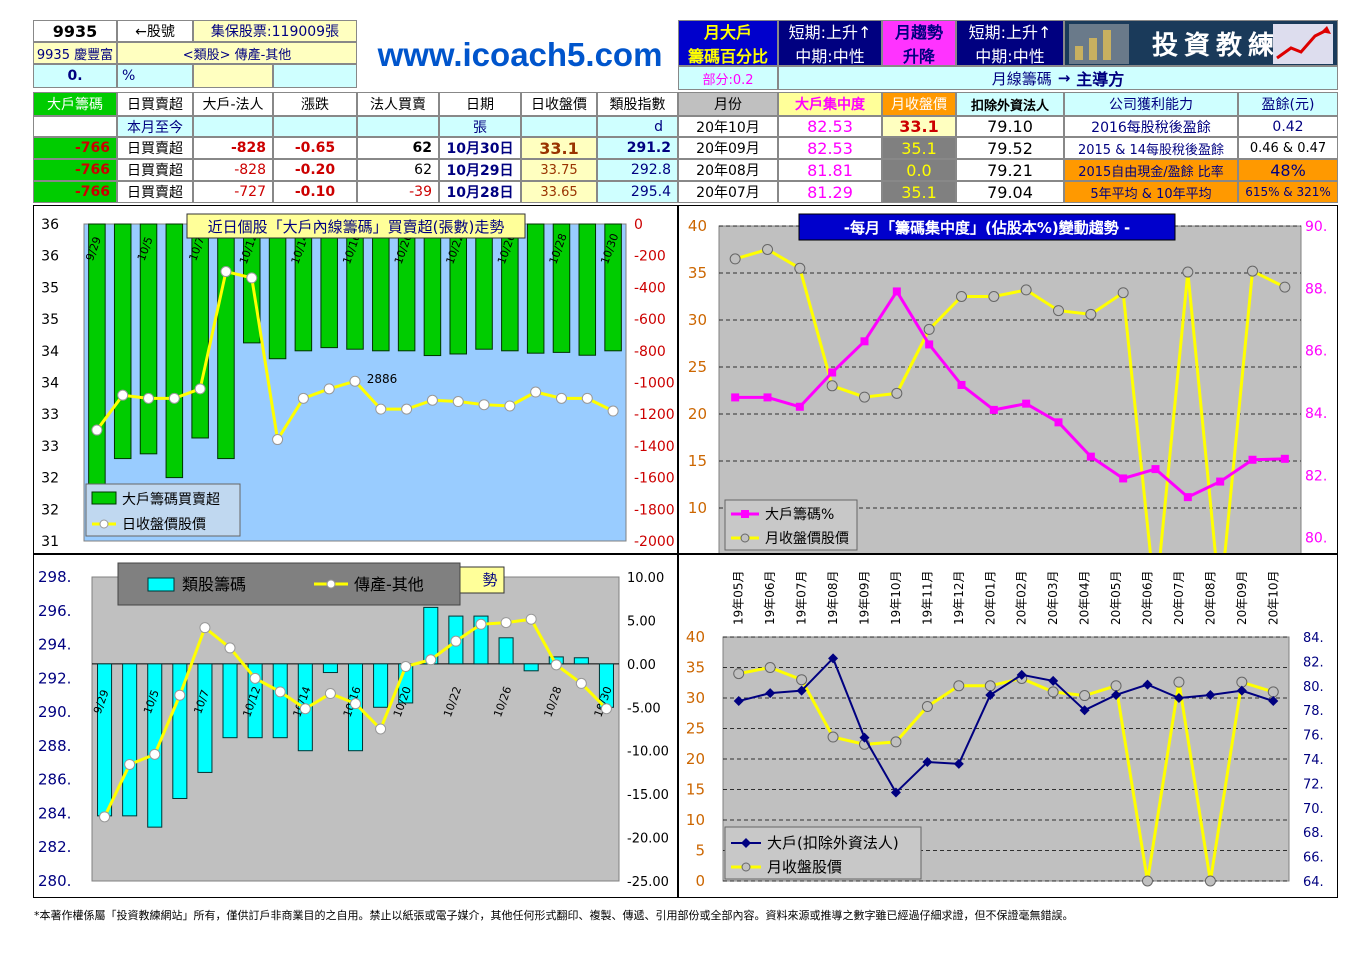  Describe the element at coordinates (50, 384) in the screenshot. I see `chart1-y-left-tick-label: 34` at that location.